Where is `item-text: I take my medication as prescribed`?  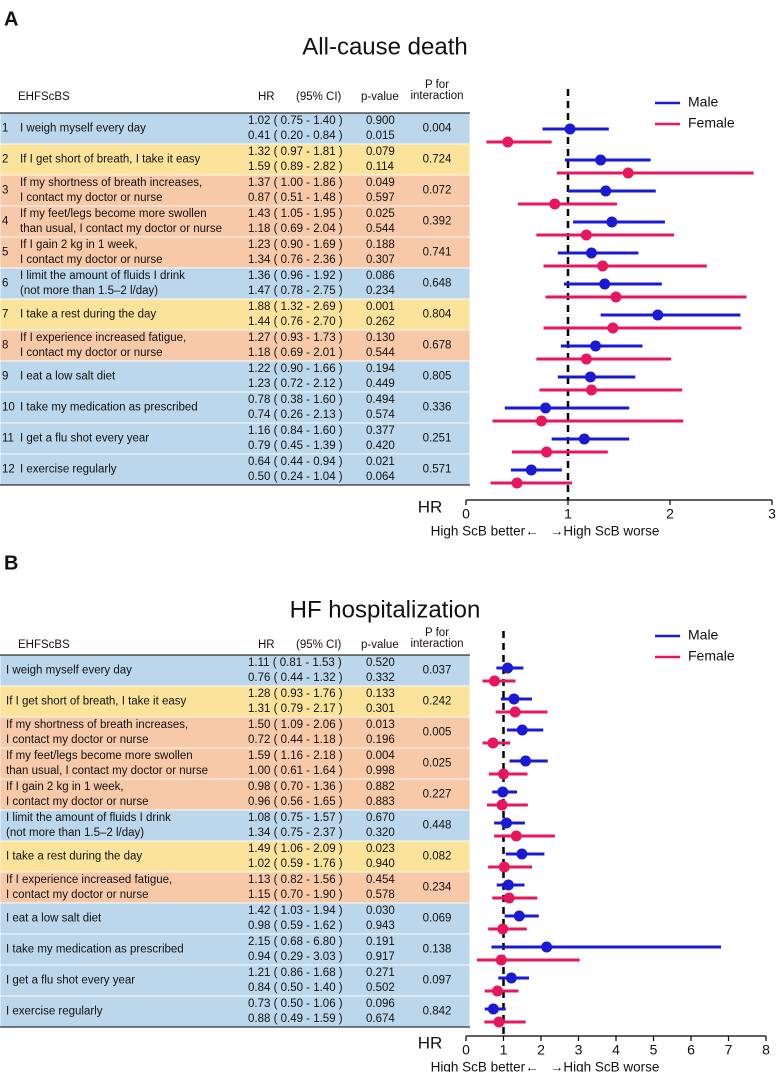
item-text: I take my medication as prescribed is located at coordinates (109, 408).